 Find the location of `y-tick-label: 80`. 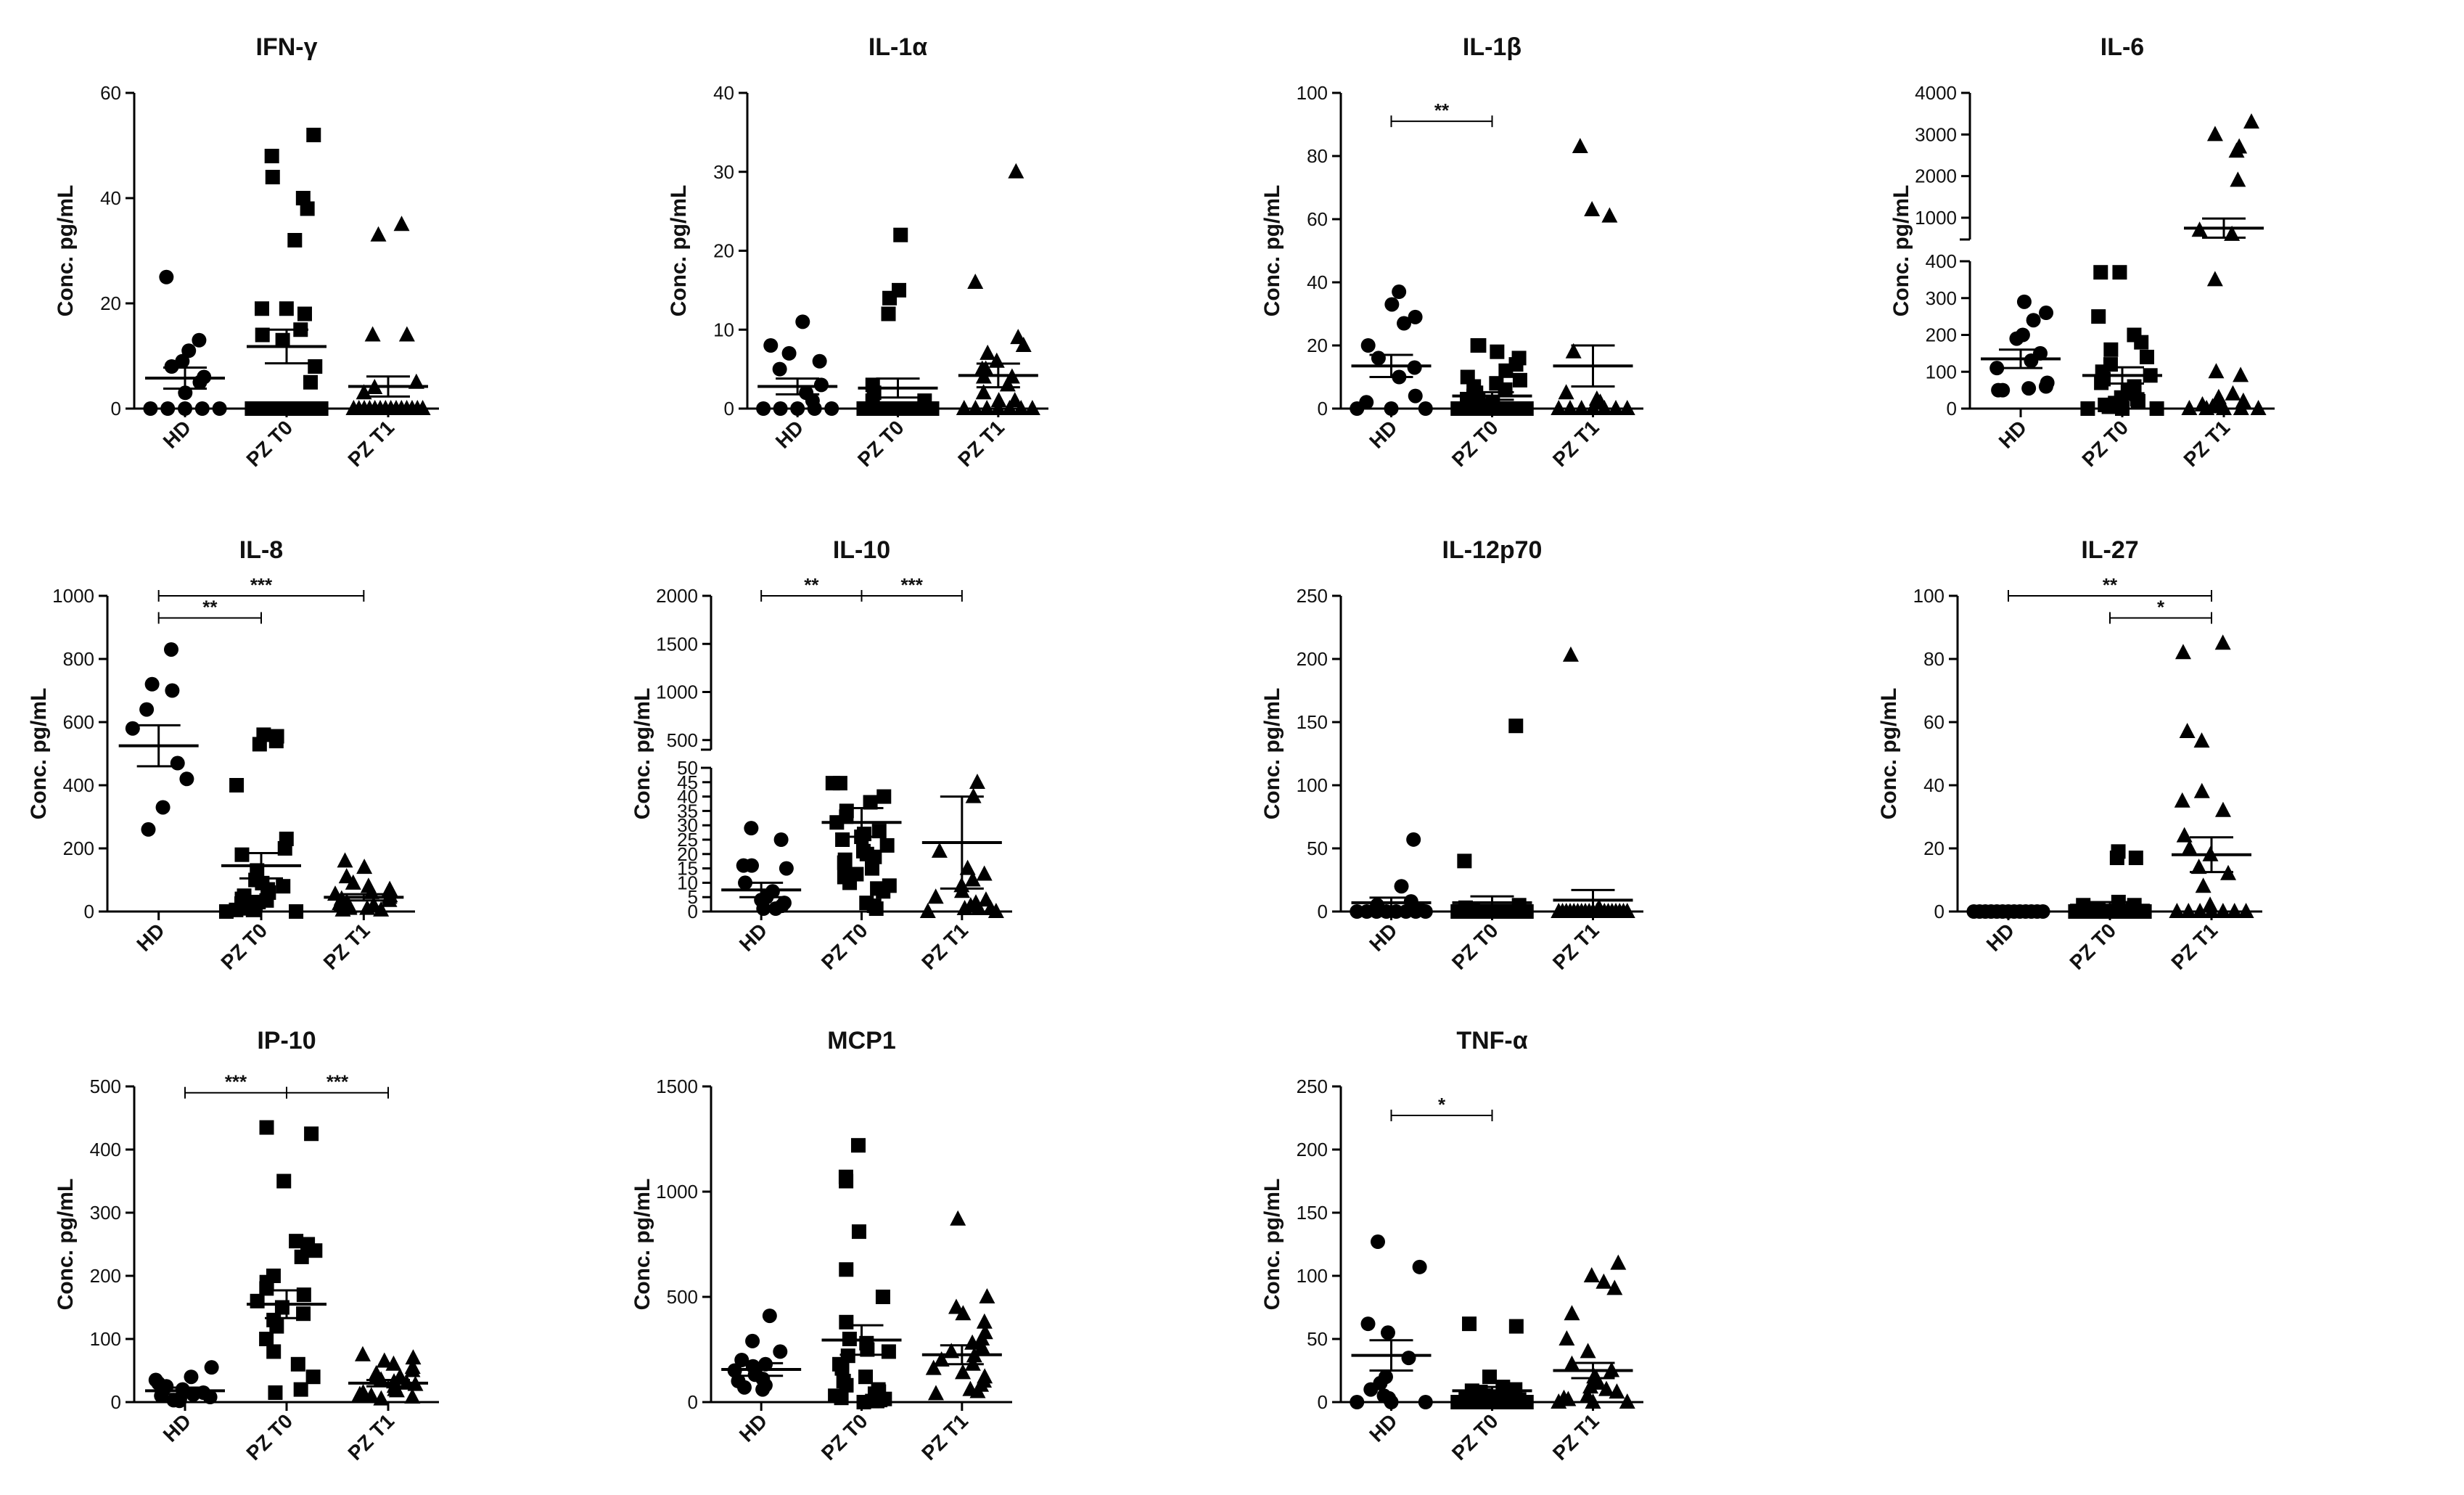

y-tick-label: 80 is located at coordinates (1934, 659).